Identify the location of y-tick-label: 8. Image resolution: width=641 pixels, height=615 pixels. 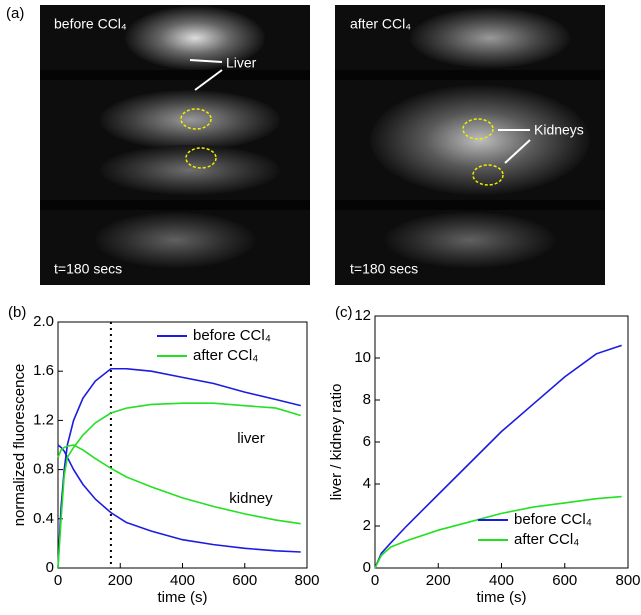
(367, 399).